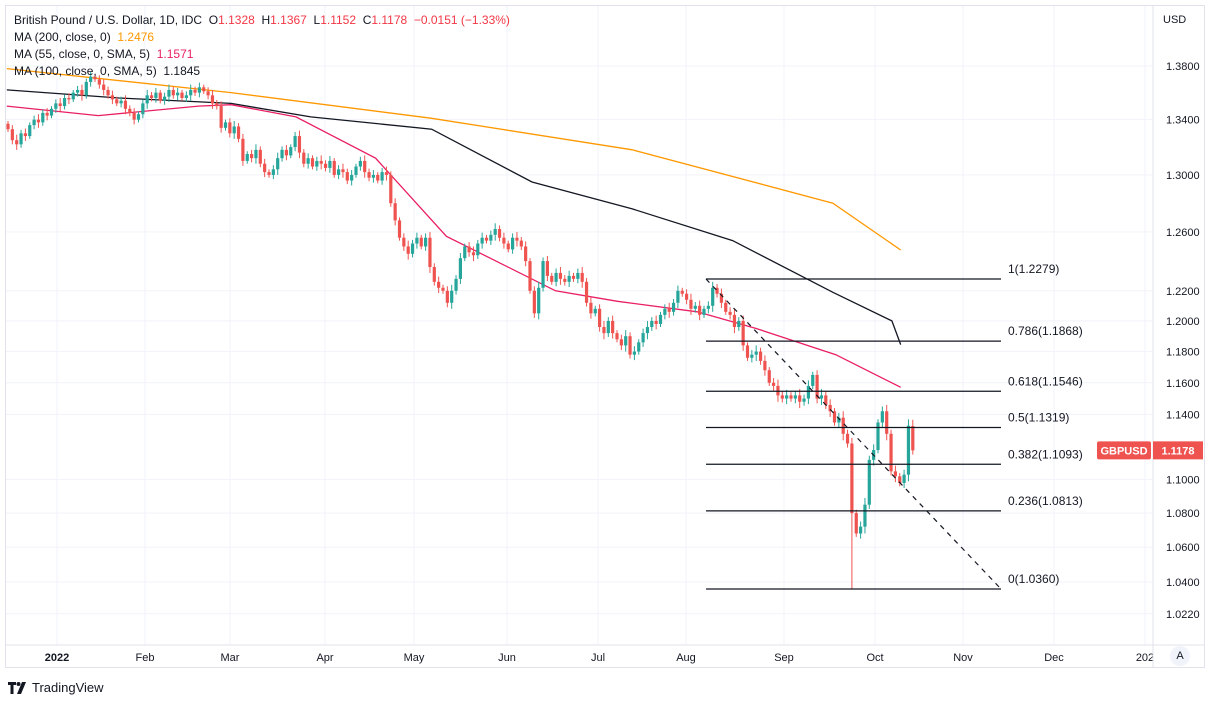 Image resolution: width=1210 pixels, height=702 pixels. What do you see at coordinates (367, 20) in the screenshot?
I see `close-label: C` at bounding box center [367, 20].